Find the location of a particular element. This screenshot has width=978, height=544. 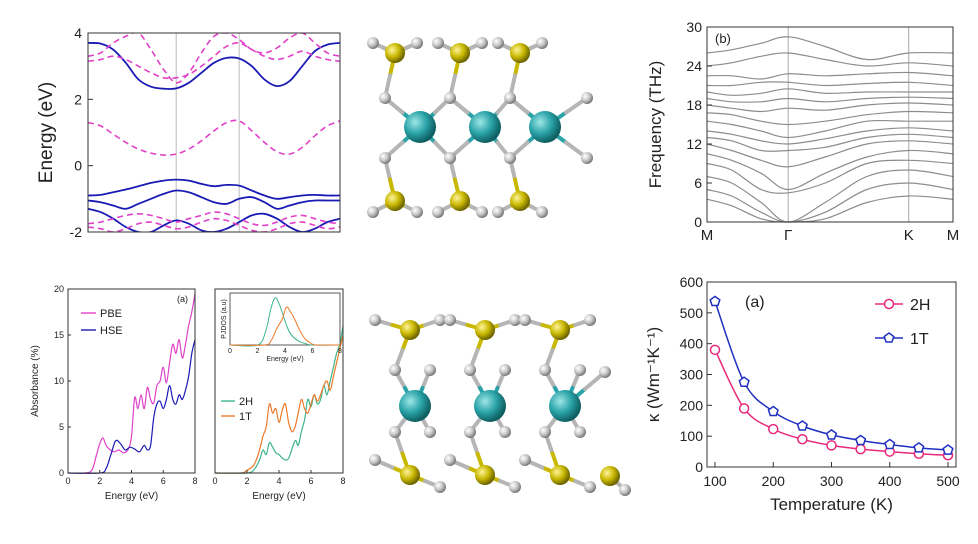

phonon-xtick-label-1: Γ is located at coordinates (788, 235).